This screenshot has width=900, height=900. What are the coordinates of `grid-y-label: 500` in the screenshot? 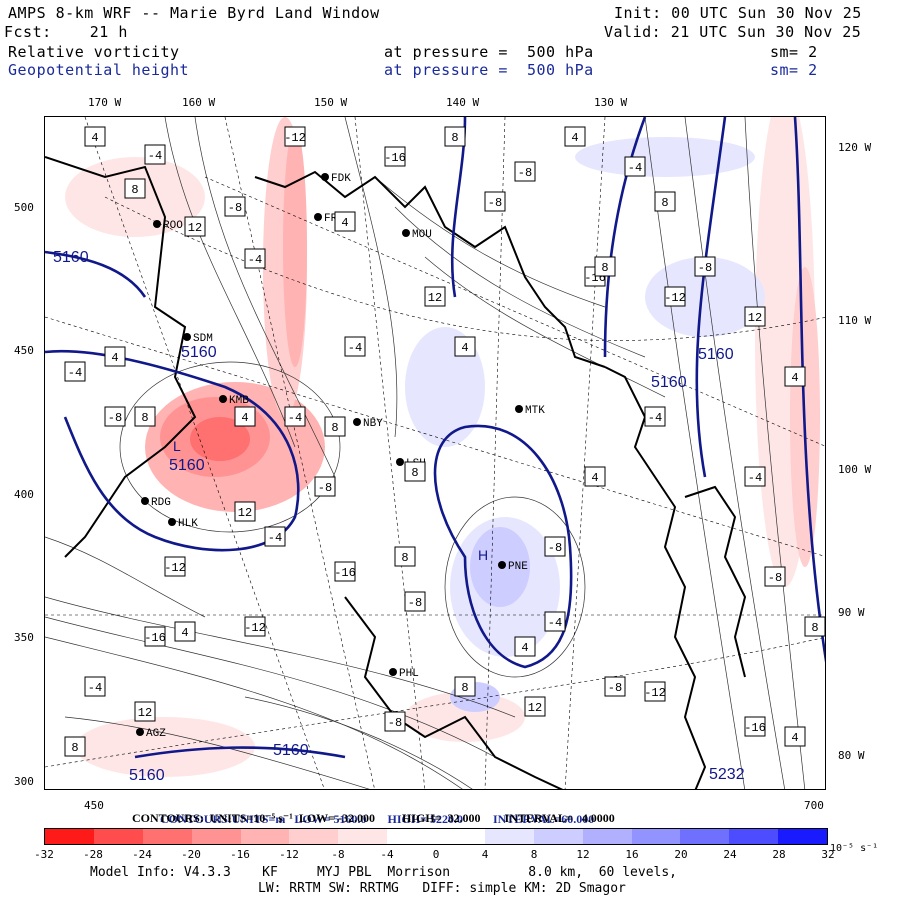 It's located at (24, 207).